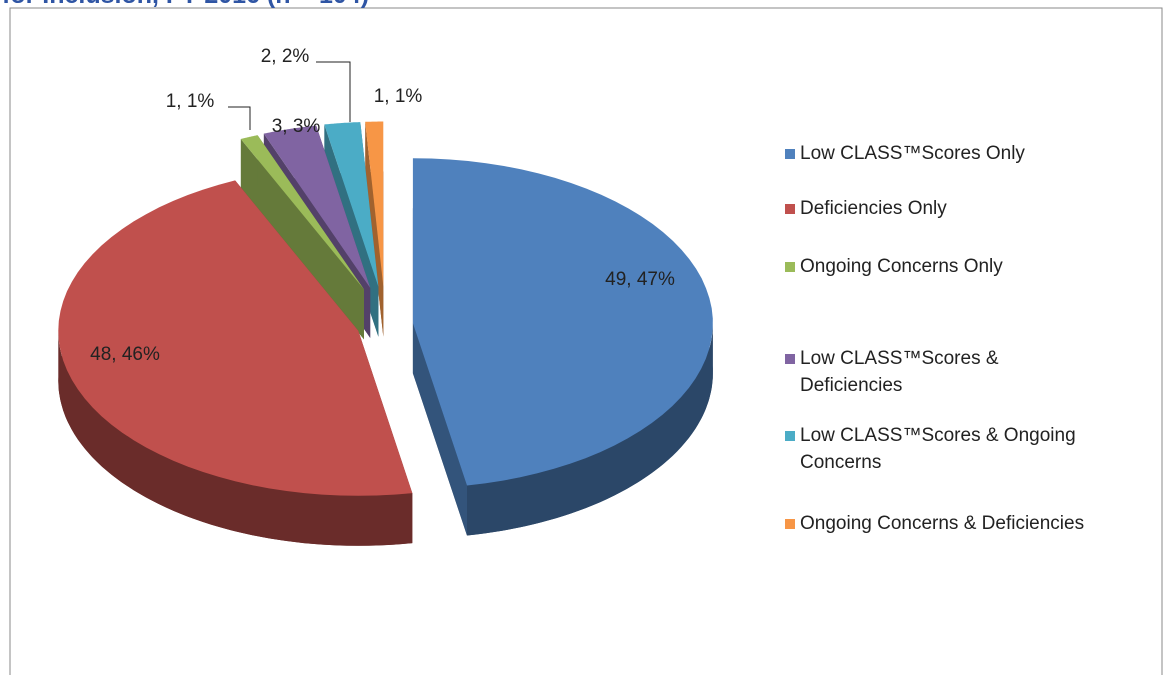 The image size is (1171, 675). I want to click on legend-item: Deficiencies Only, so click(935, 208).